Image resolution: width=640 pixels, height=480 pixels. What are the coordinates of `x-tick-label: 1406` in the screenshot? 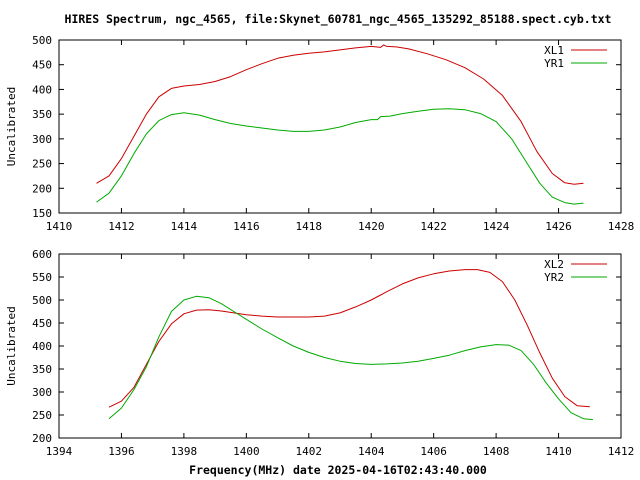 It's located at (433, 451).